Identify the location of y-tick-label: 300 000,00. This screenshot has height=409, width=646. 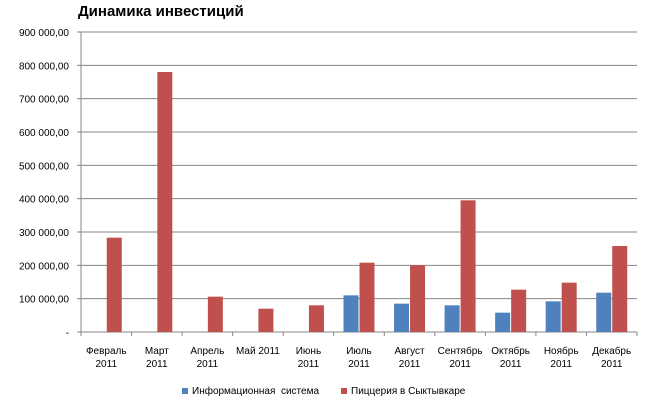
(44, 233).